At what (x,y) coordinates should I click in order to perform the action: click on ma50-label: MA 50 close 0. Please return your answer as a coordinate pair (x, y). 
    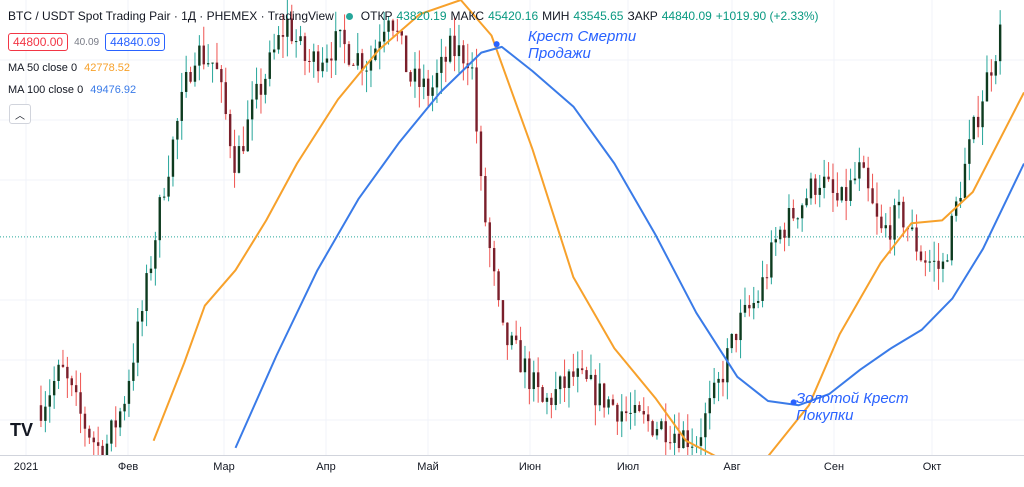
    Looking at the image, I should click on (42, 68).